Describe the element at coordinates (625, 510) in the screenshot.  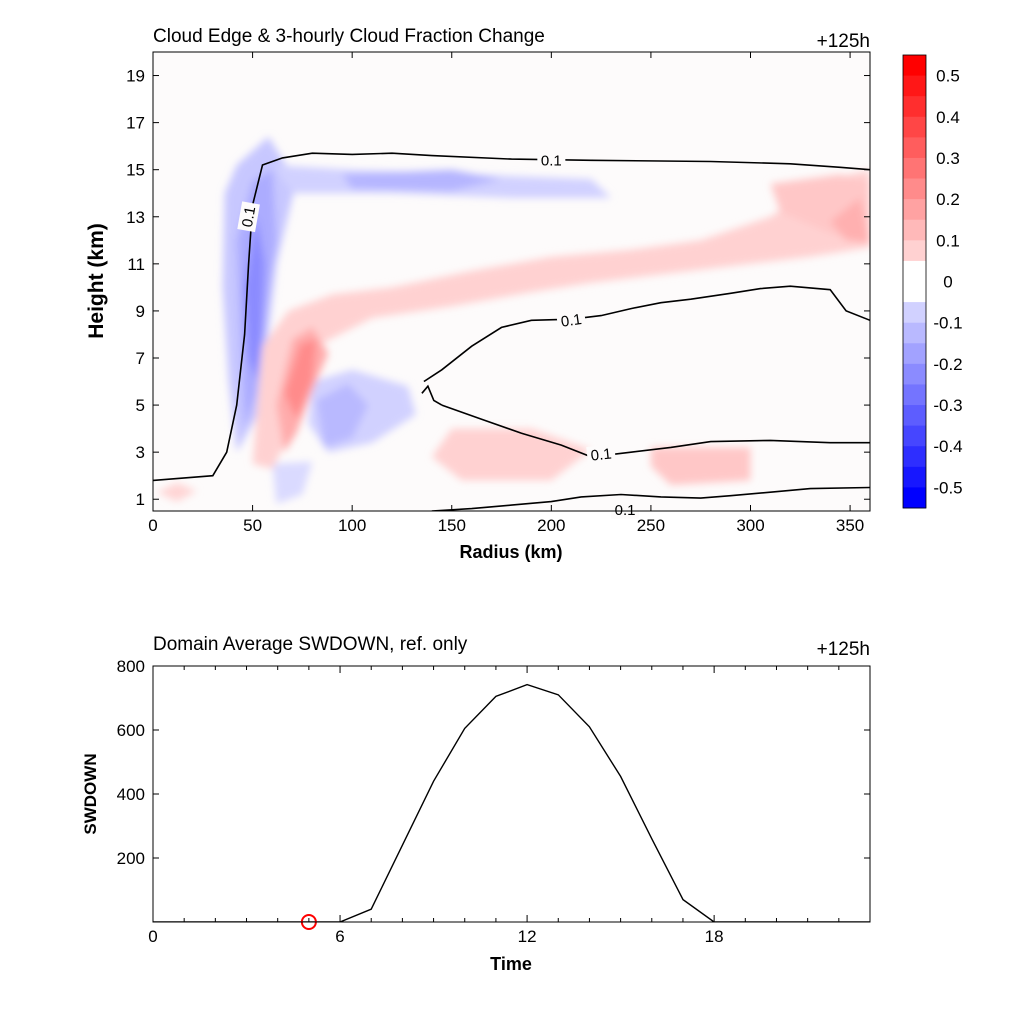
I see `contour-label-text-4: 0.1` at that location.